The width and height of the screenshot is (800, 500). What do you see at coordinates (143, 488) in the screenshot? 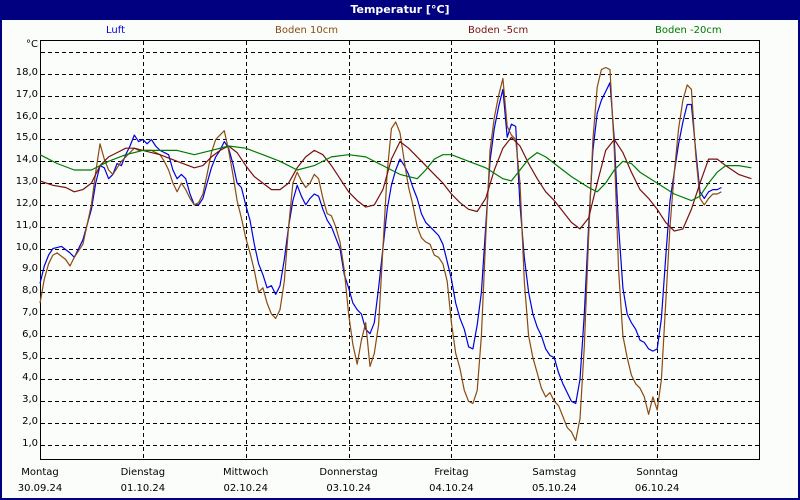
I see `x-tick-date: 01.10.24` at bounding box center [143, 488].